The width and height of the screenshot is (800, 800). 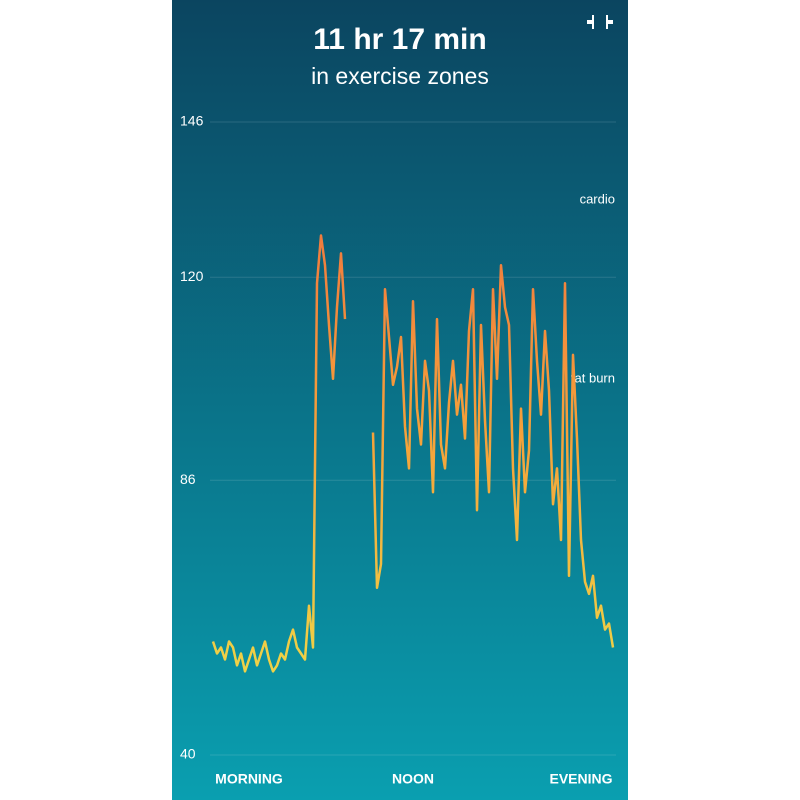 What do you see at coordinates (192, 121) in the screenshot?
I see `y-tick-label: 146` at bounding box center [192, 121].